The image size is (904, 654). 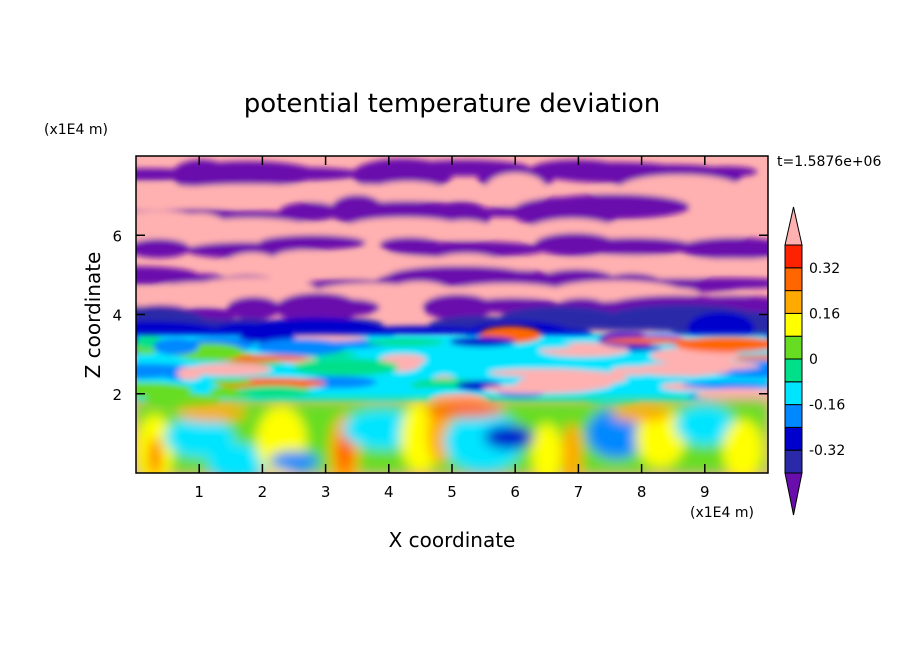 What do you see at coordinates (705, 492) in the screenshot?
I see `x-tick-label: 9` at bounding box center [705, 492].